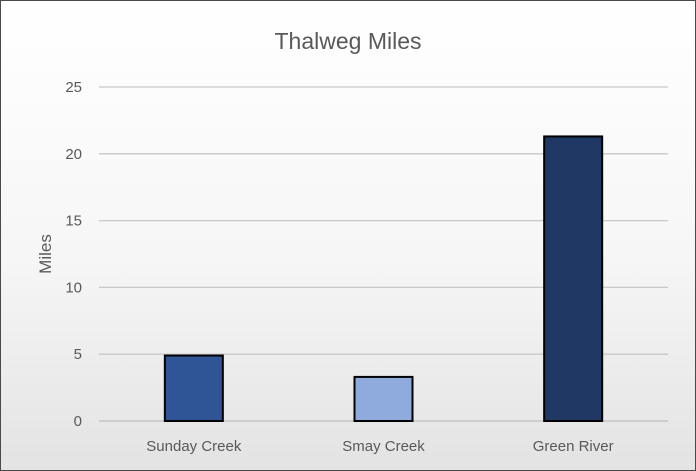 This screenshot has height=471, width=696. Describe the element at coordinates (383, 446) in the screenshot. I see `x-tick-label: Smay Creek` at that location.